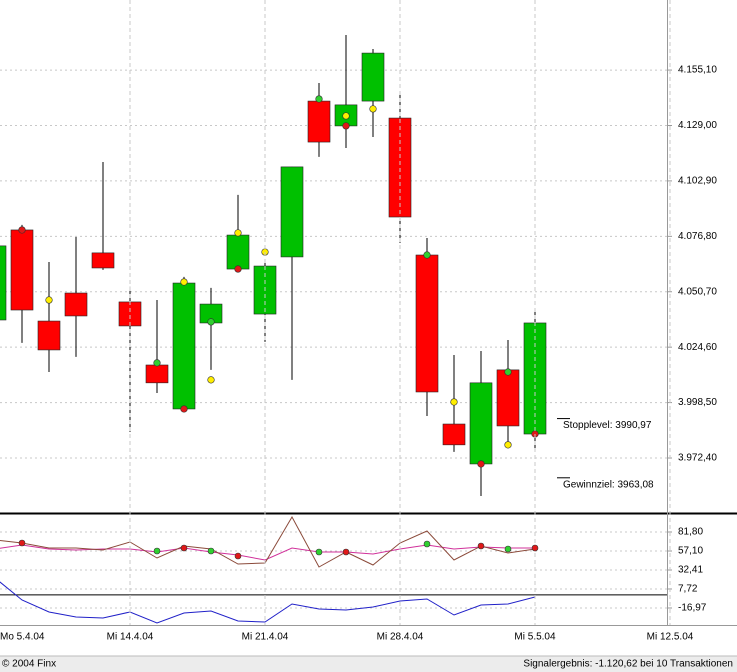 The image size is (737, 672). I want to click on y-tick-label: 4.076,80, so click(697, 236).